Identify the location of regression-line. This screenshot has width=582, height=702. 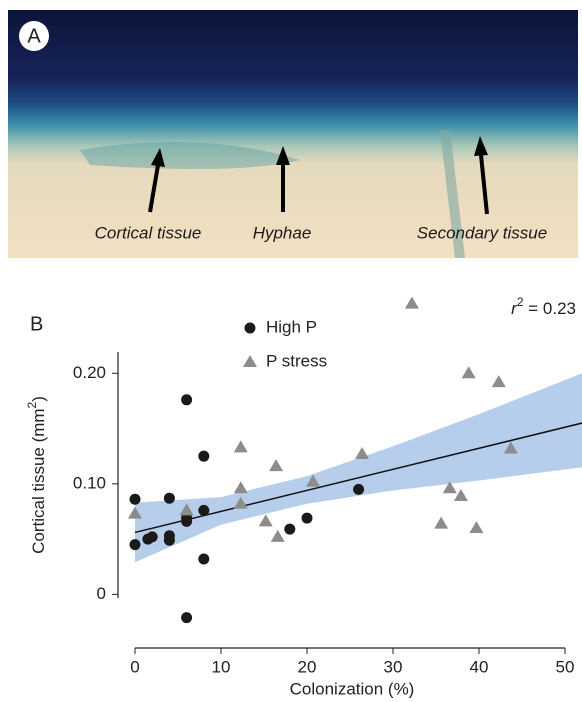
(358, 478).